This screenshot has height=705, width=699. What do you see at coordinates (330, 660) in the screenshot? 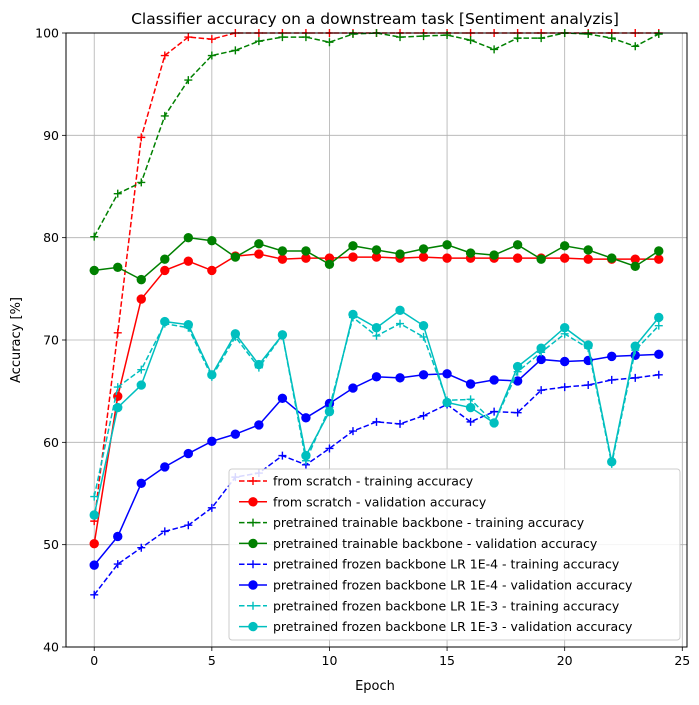
I see `x-tick-label: 10` at bounding box center [330, 660].